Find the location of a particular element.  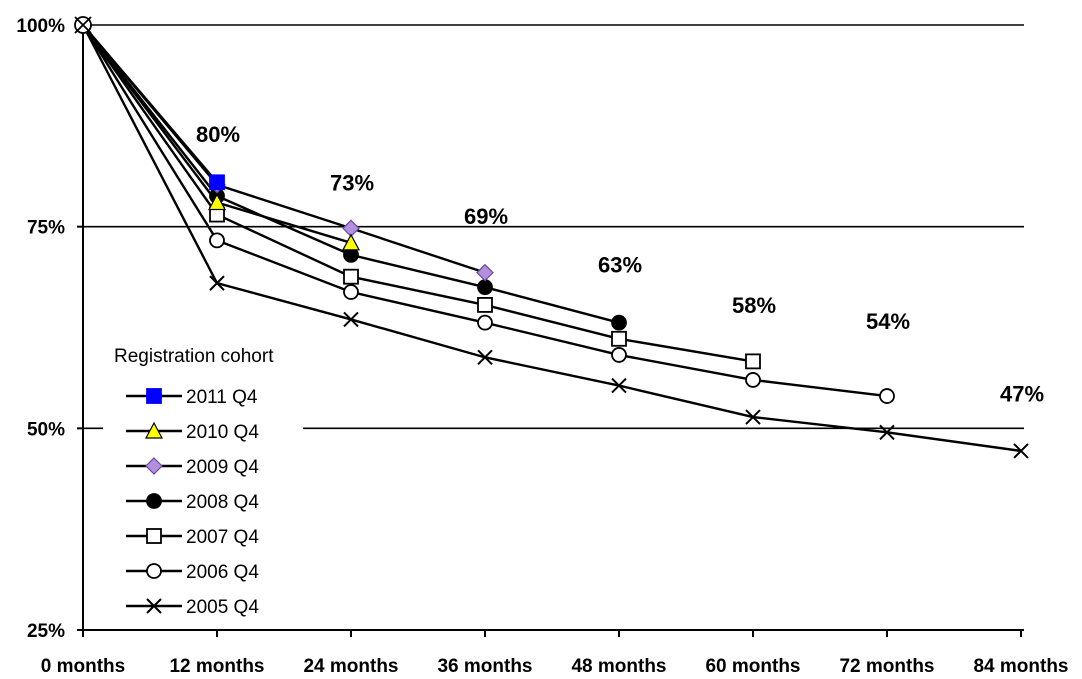

annotation-label: 69% is located at coordinates (486, 216).